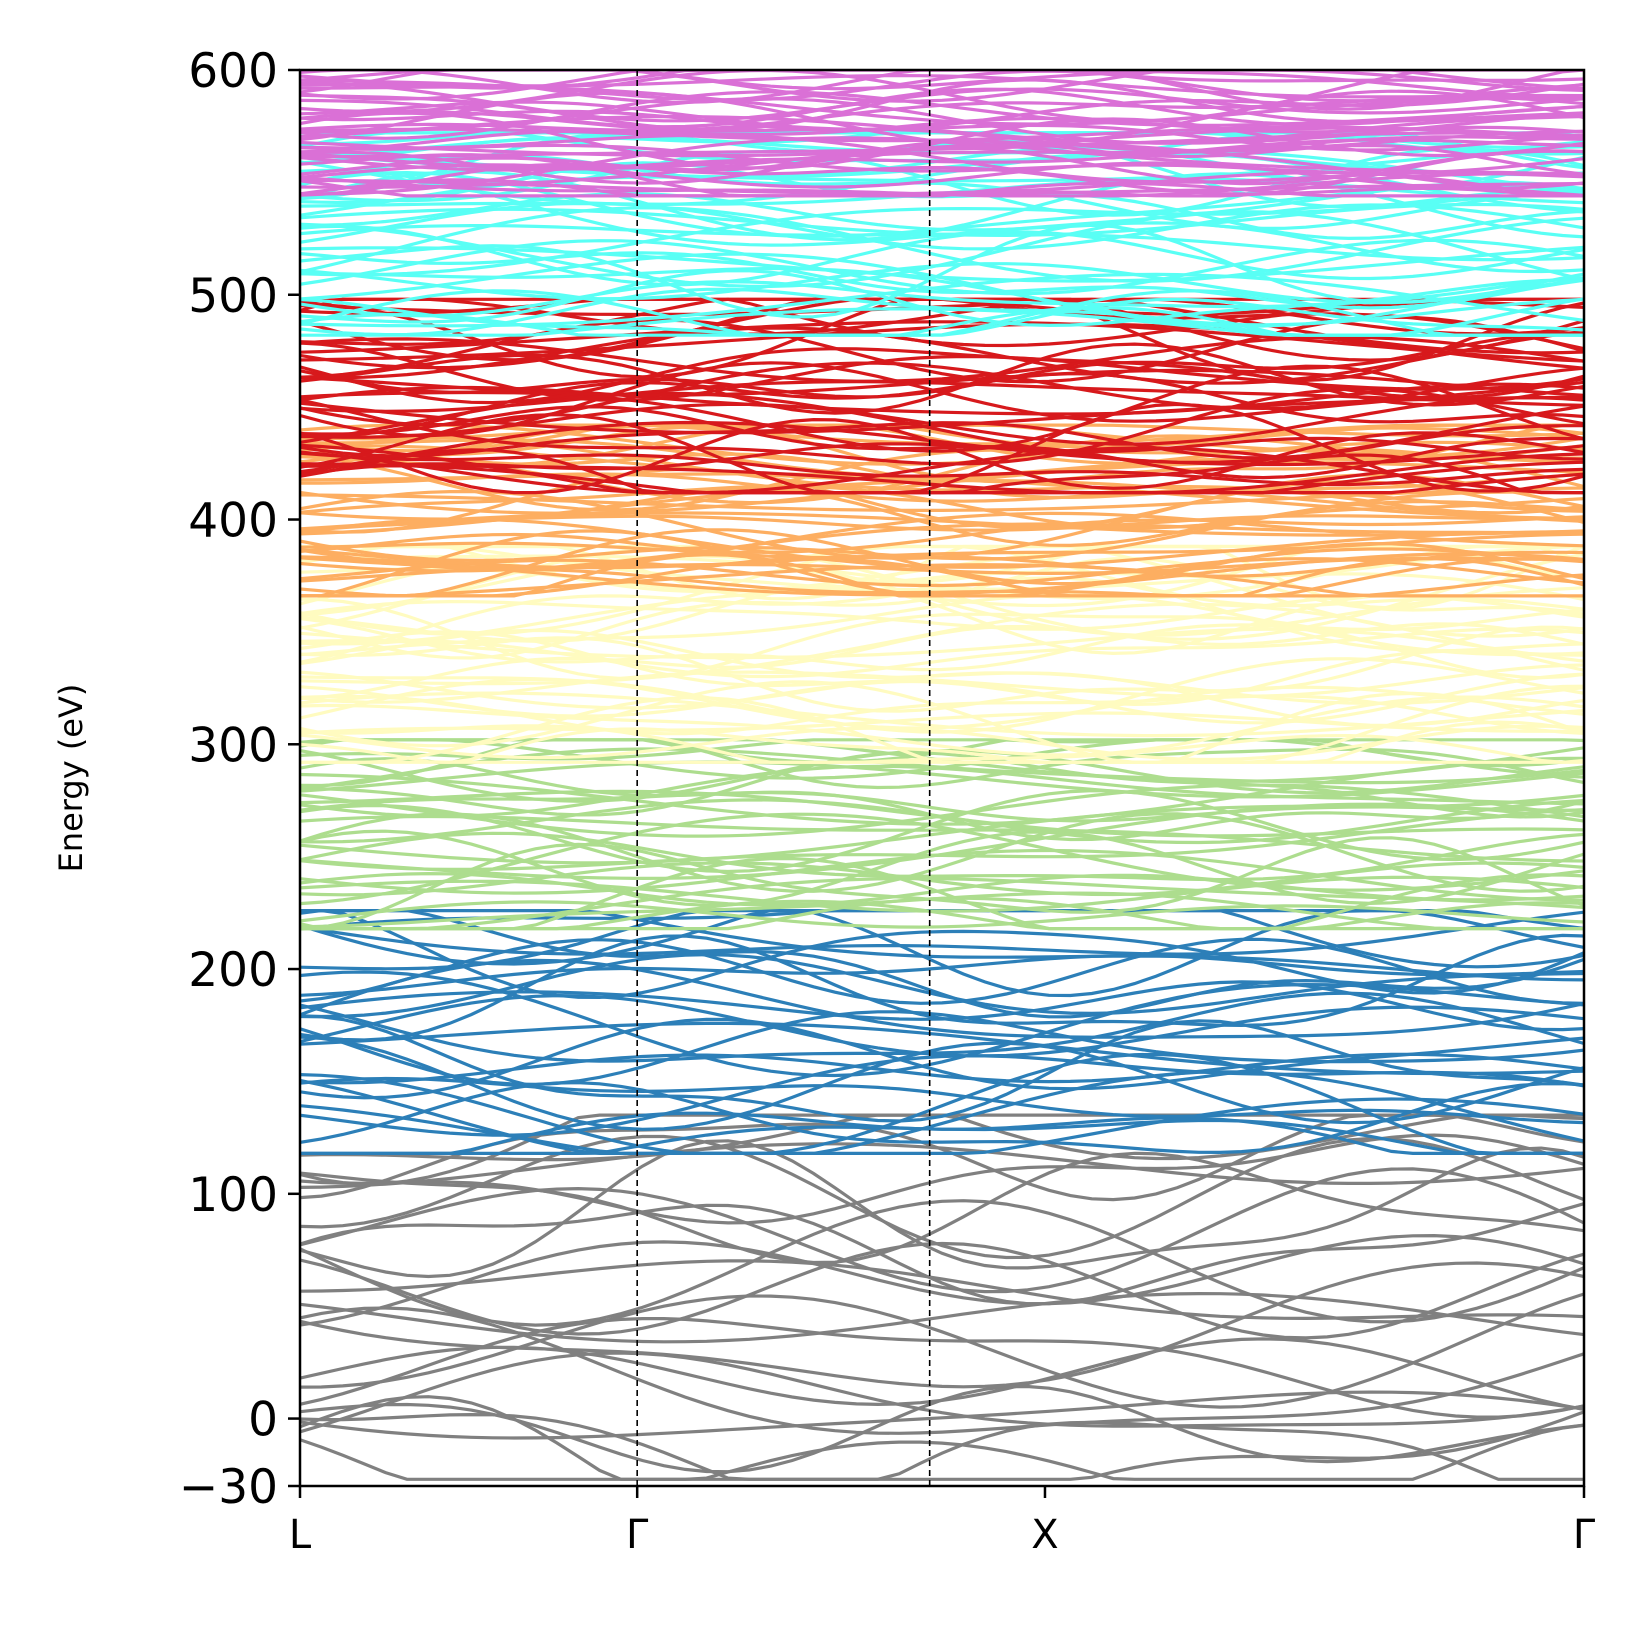  What do you see at coordinates (300, 1535) in the screenshot?
I see `x-tick-label: L` at bounding box center [300, 1535].